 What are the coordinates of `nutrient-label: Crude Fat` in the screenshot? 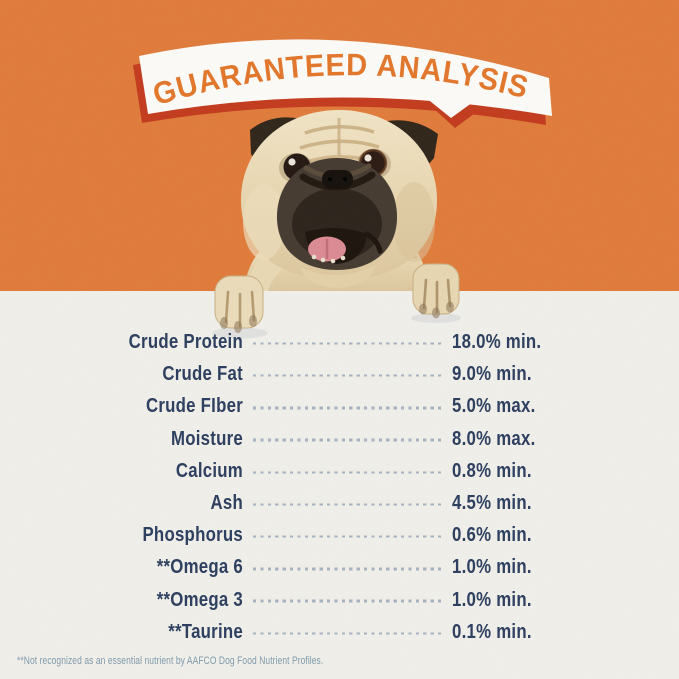 It's located at (202, 374).